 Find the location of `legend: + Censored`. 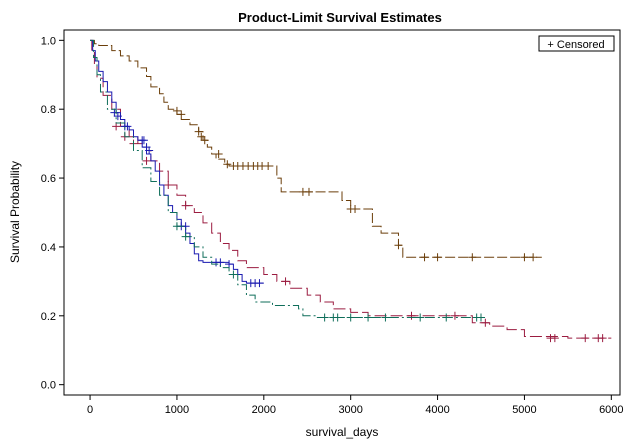

legend: + Censored is located at coordinates (576, 43).